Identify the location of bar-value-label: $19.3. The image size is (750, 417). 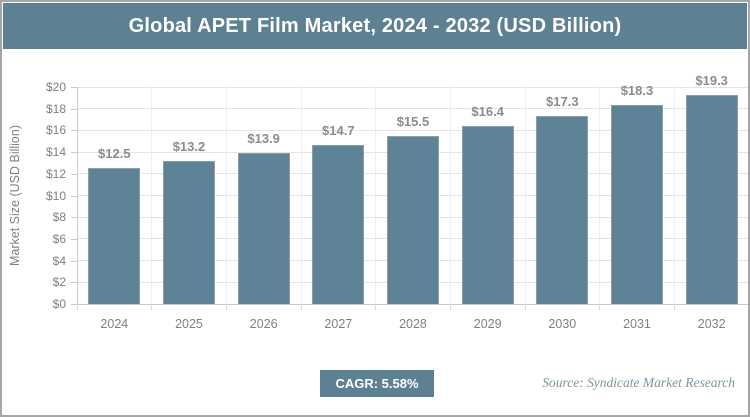
(711, 80).